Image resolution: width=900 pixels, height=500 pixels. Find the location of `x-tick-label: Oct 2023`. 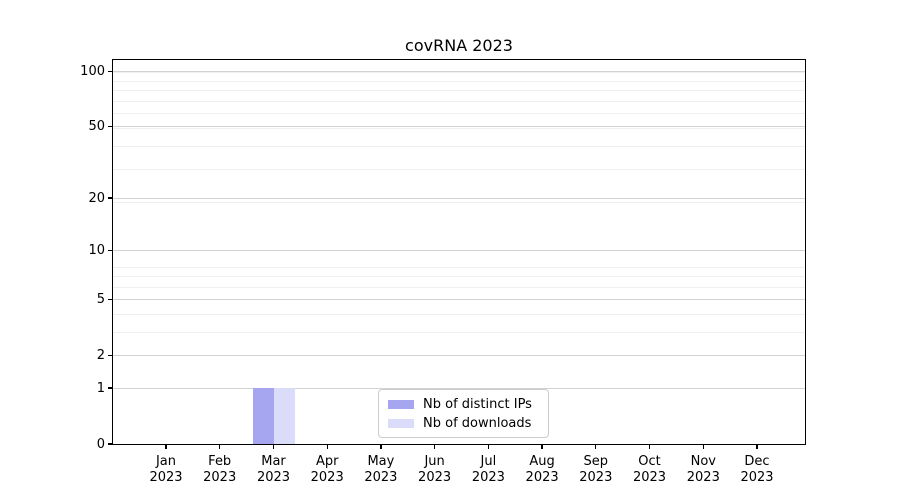

x-tick-label: Oct 2023 is located at coordinates (649, 470).